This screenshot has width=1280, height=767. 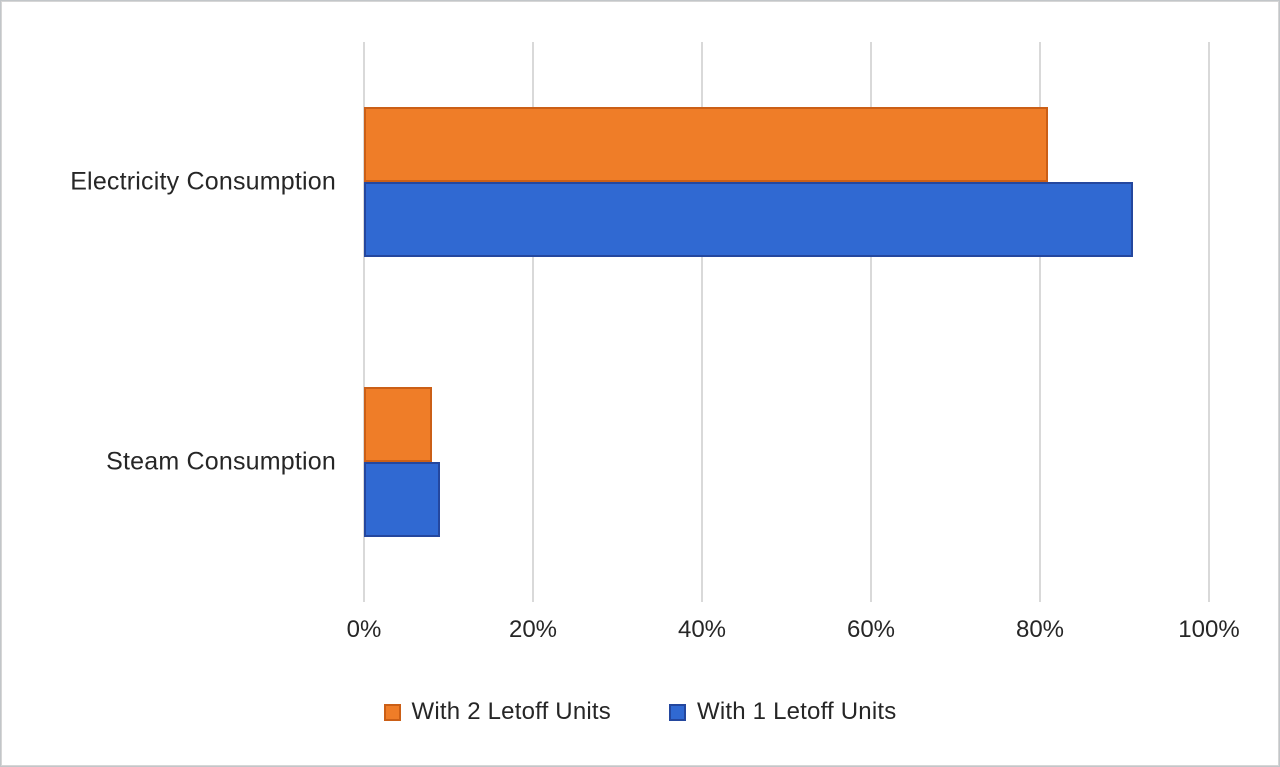 I want to click on bar-with-1-letoff-units-electricity-consumption, so click(x=748, y=219).